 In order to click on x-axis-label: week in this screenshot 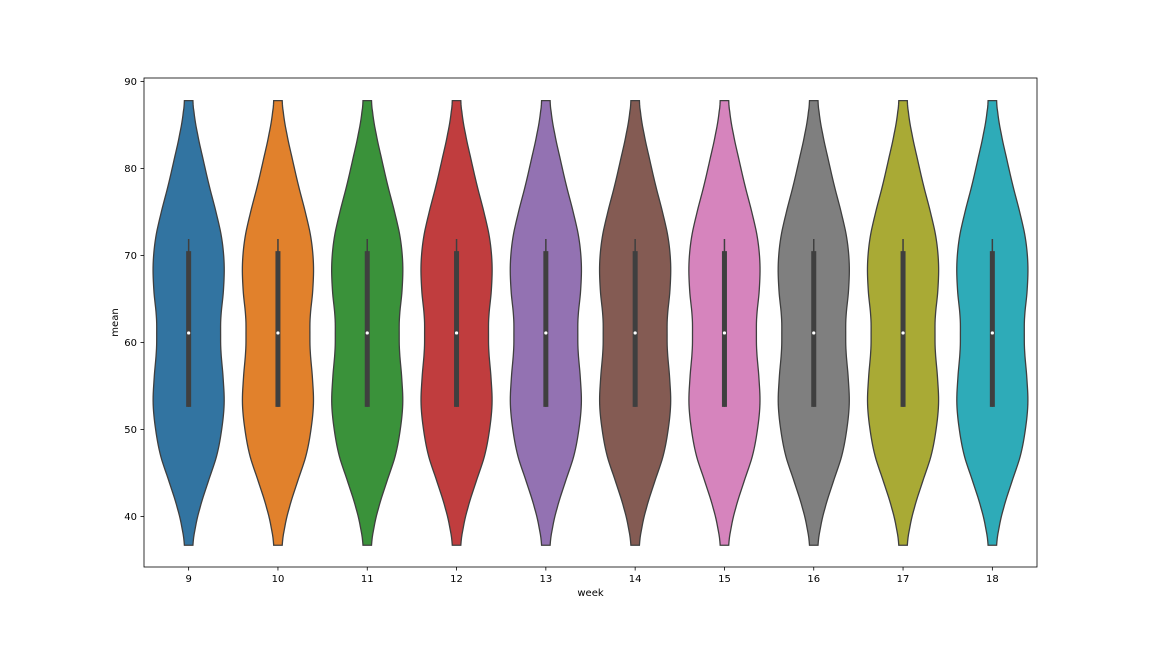, I will do `click(590, 593)`.